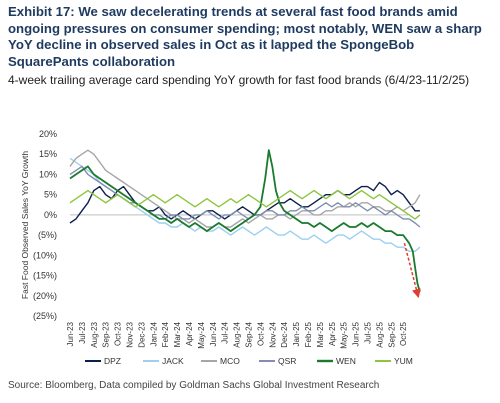  What do you see at coordinates (112, 361) in the screenshot?
I see `legend-label: DPZ` at bounding box center [112, 361].